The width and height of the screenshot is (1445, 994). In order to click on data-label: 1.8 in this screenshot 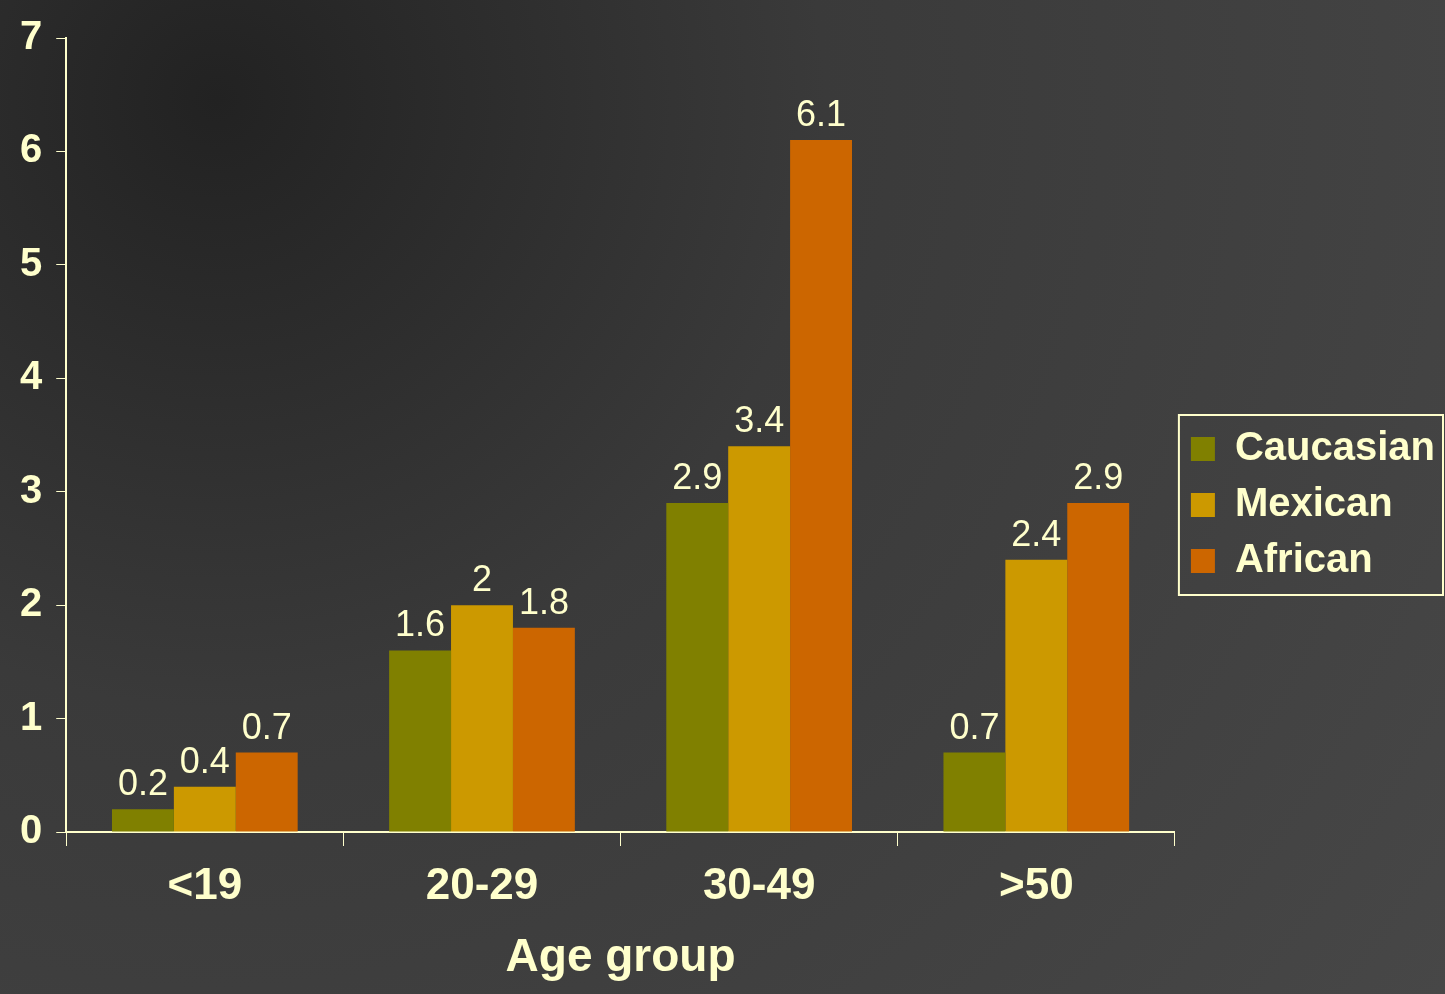, I will do `click(543, 601)`.